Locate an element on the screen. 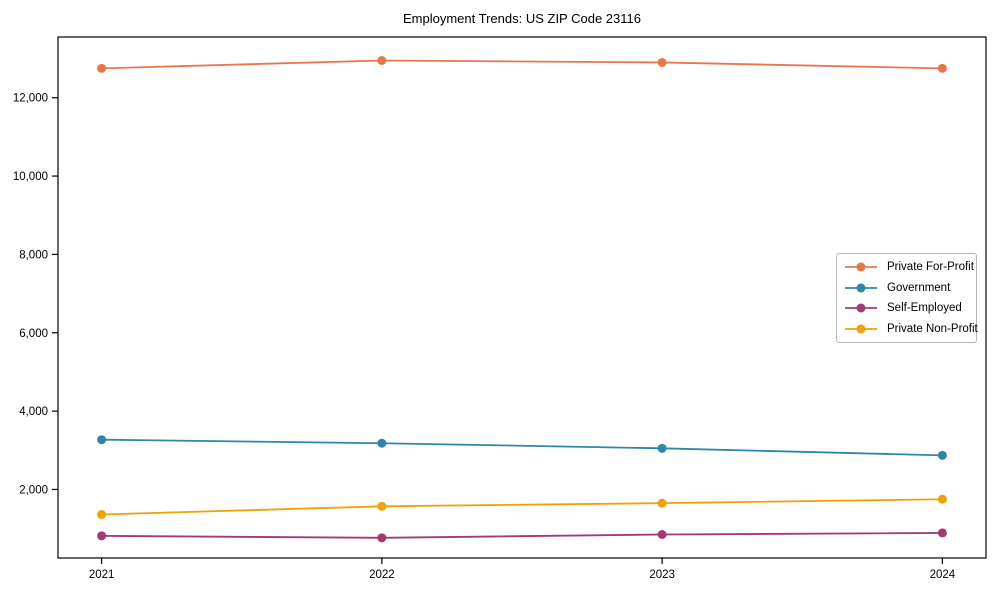 This screenshot has height=600, width=1000. chart-title: Employment Trends: US ZIP Code 23116 is located at coordinates (522, 18).